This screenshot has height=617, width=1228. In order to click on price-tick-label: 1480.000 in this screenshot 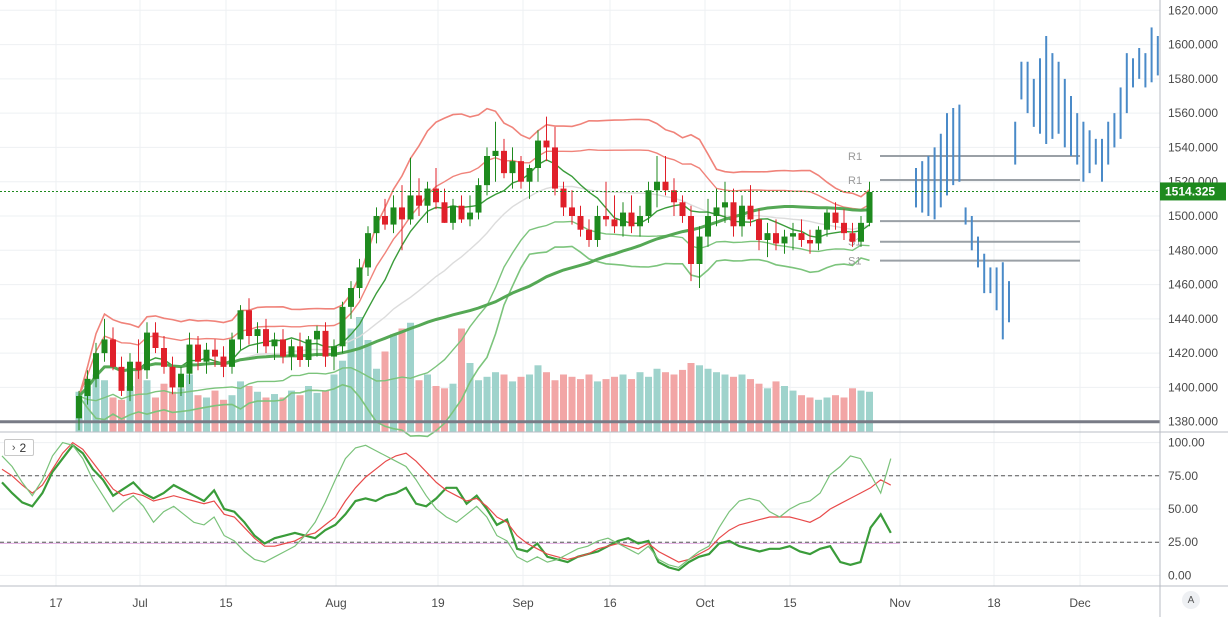, I will do `click(1193, 250)`.